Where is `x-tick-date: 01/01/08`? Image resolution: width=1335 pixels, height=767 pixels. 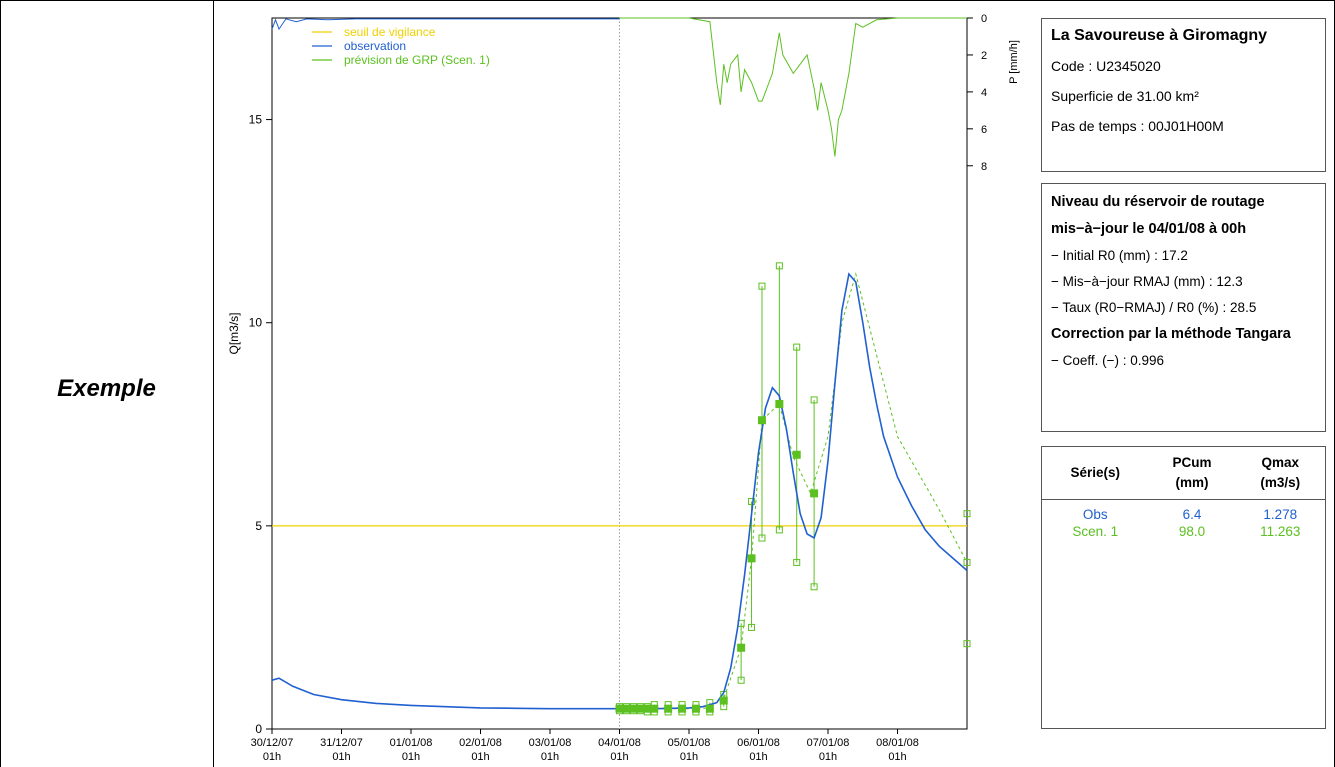
x-tick-date: 01/01/08 is located at coordinates (411, 743).